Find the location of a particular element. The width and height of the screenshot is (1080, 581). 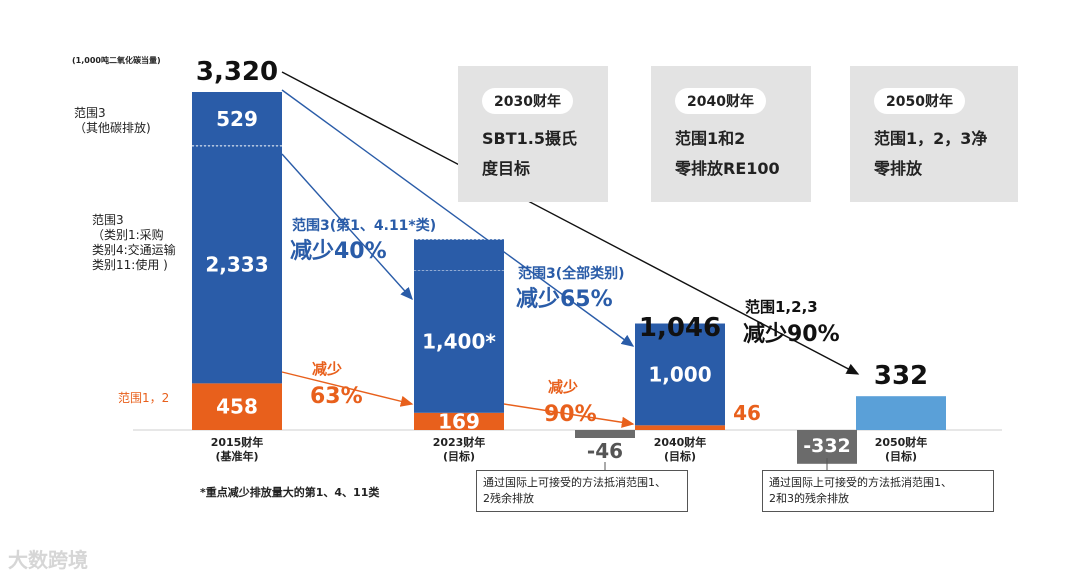

trend-line-scope3-categories is located at coordinates (347, 227).